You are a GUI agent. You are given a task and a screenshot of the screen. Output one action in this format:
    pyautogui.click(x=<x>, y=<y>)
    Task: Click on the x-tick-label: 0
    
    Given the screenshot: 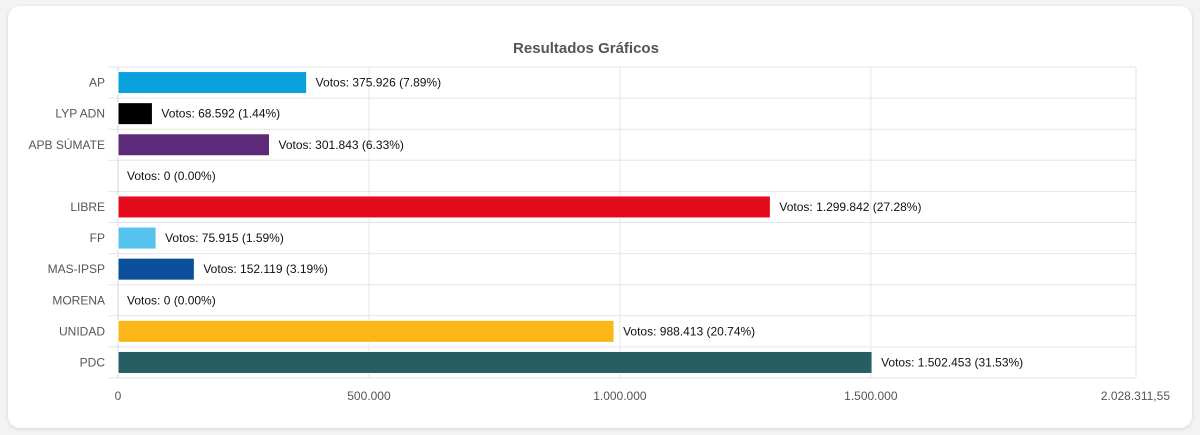 What is the action you would take?
    pyautogui.click(x=118, y=396)
    